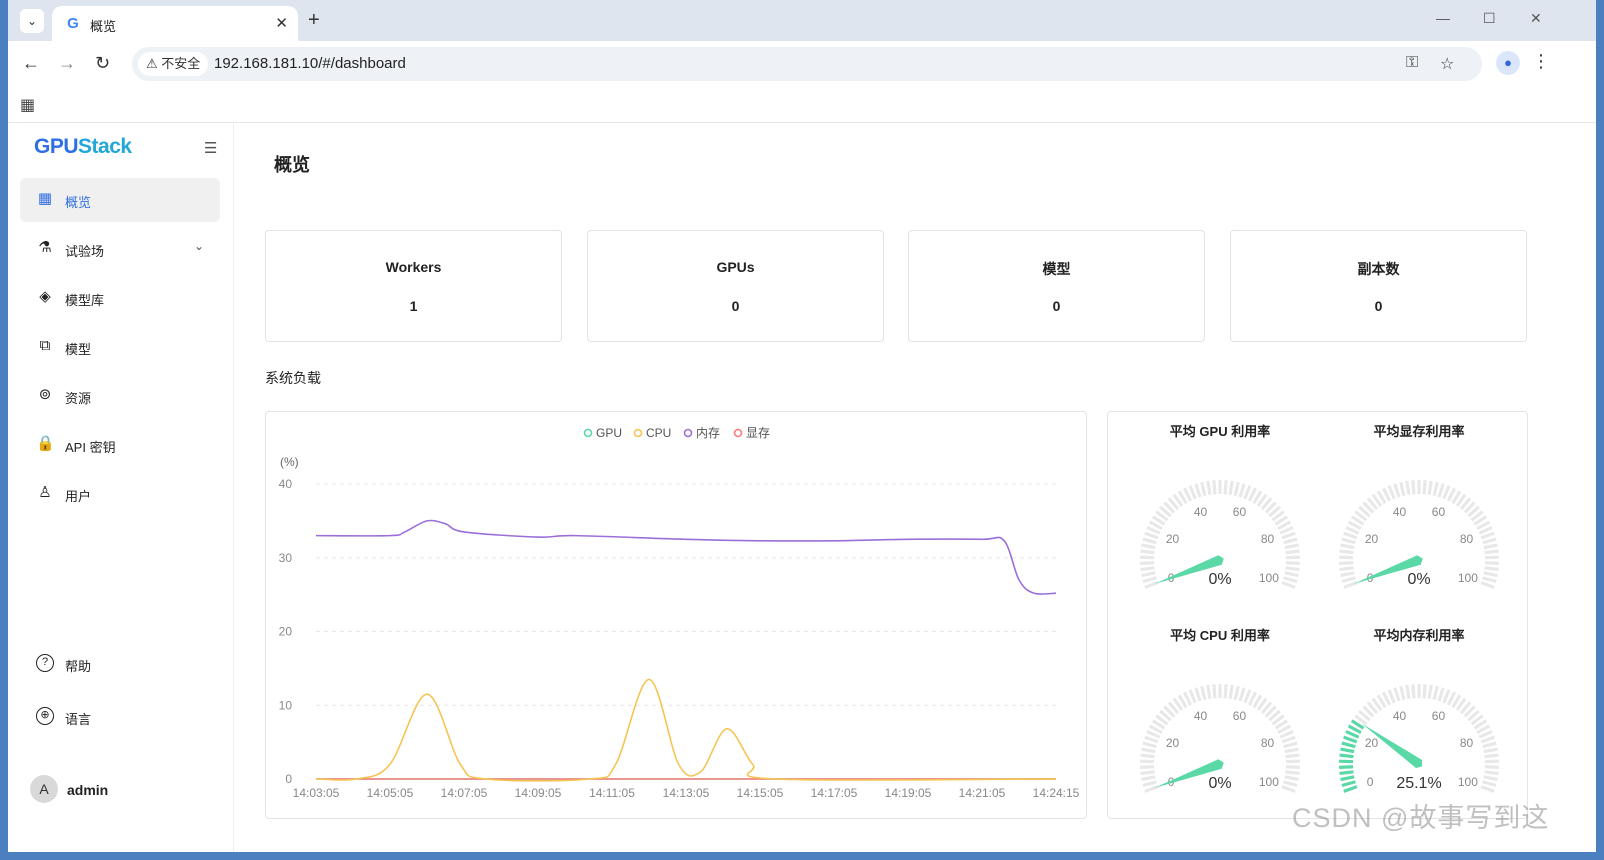  I want to click on sidebar-item-3: ⧉ 模型, so click(120, 347).